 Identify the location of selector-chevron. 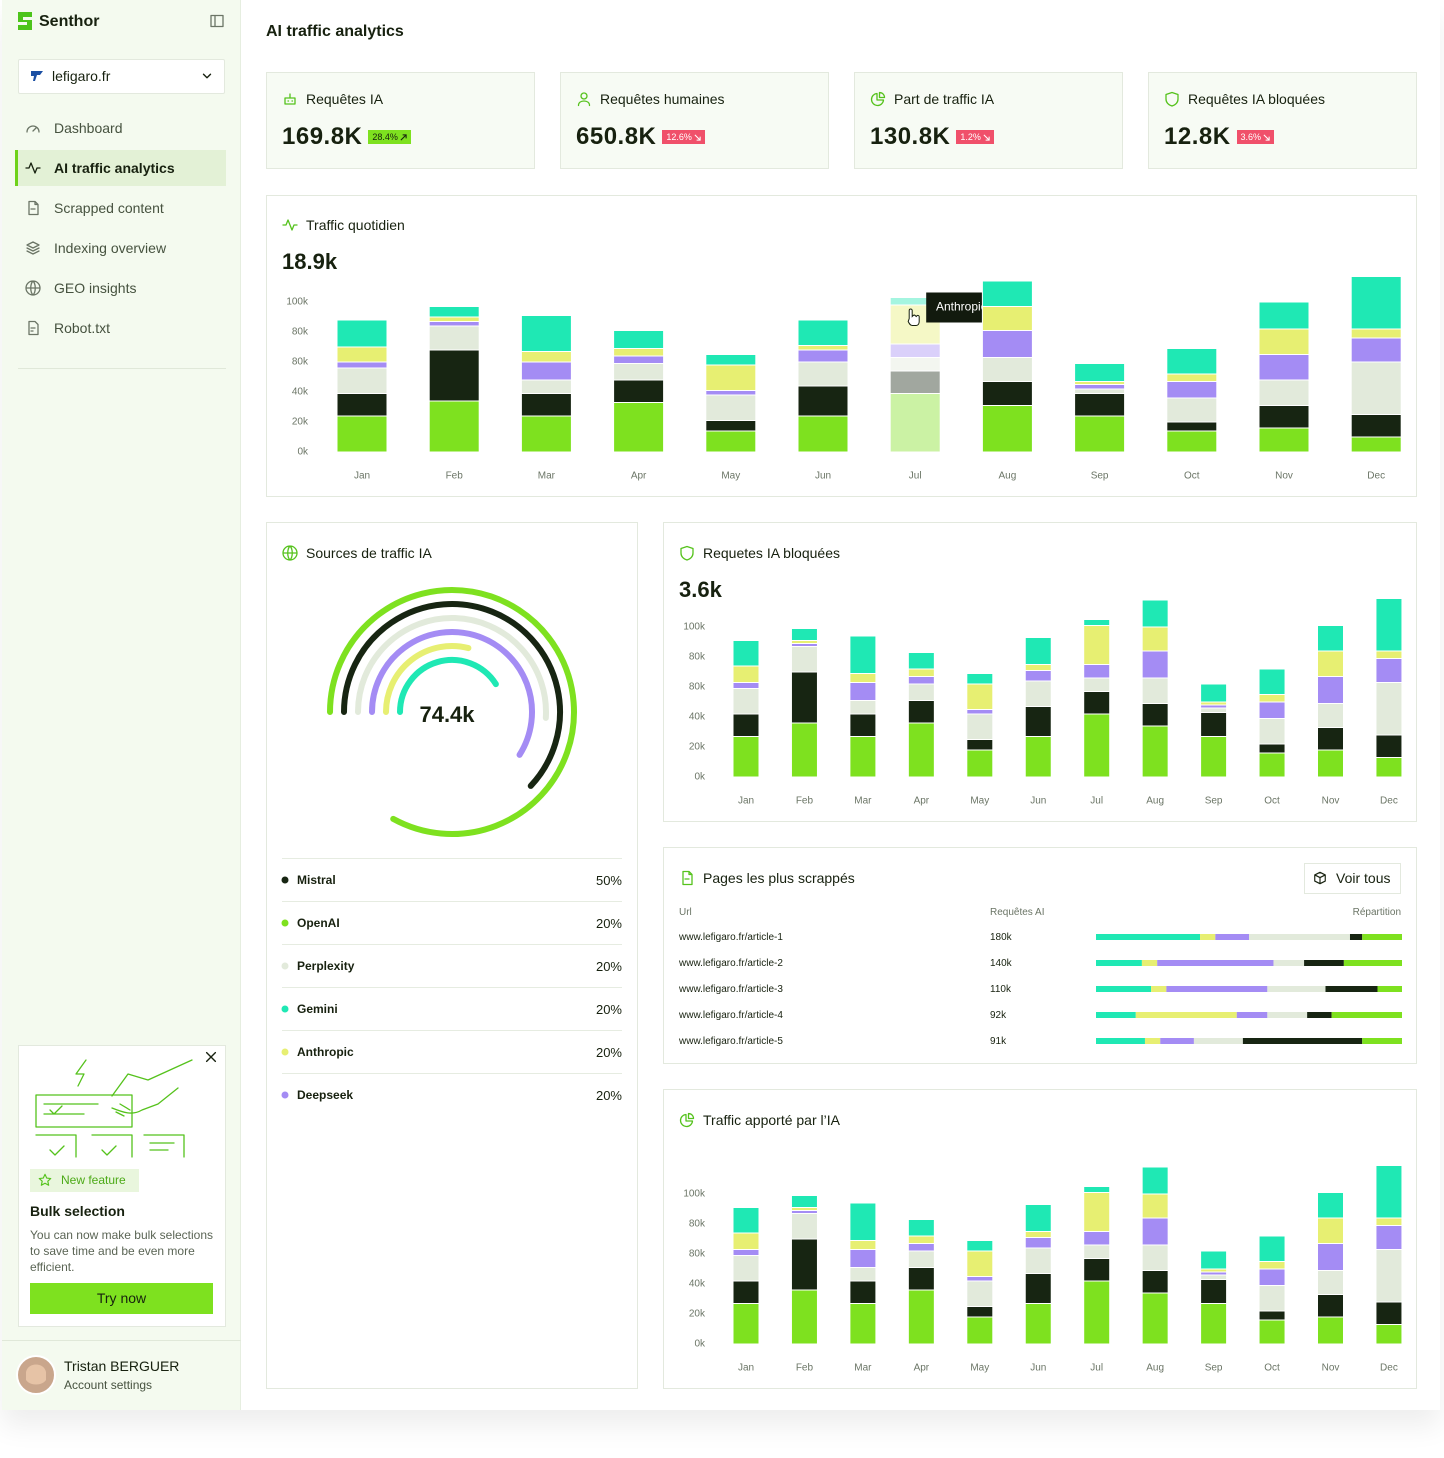
(207, 76).